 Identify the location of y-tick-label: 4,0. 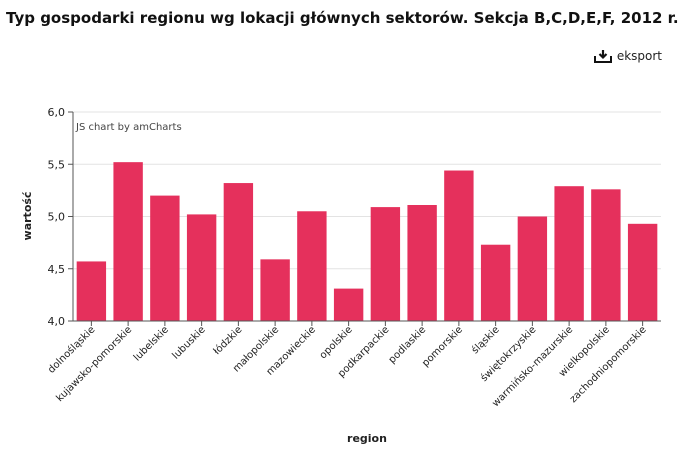
(57, 321).